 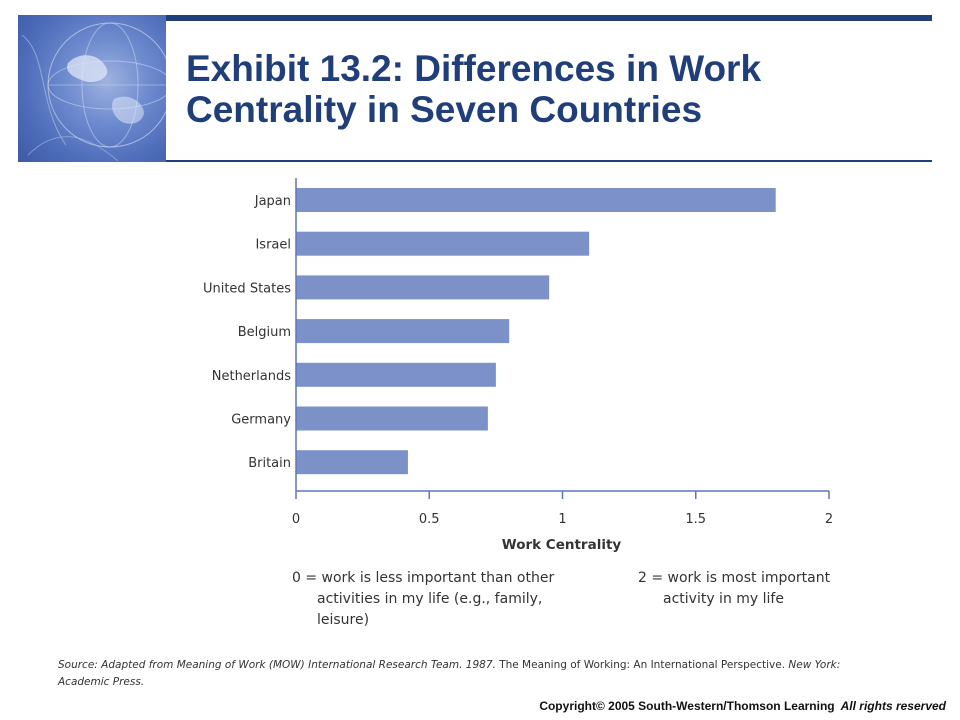 What do you see at coordinates (443, 243) in the screenshot?
I see `bar-israel` at bounding box center [443, 243].